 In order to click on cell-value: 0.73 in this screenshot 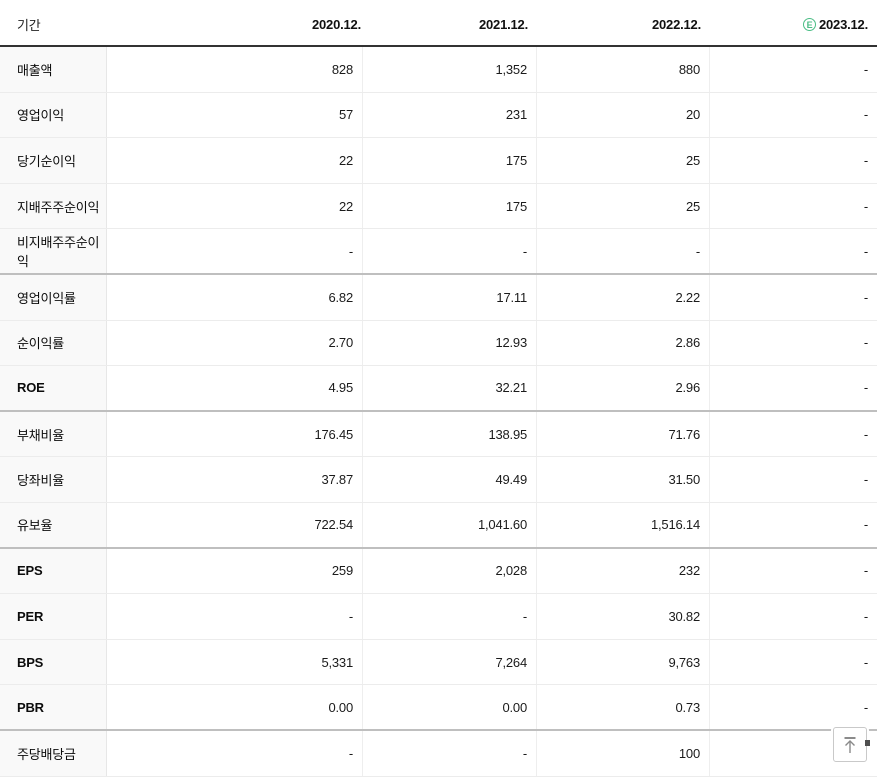, I will do `click(623, 707)`.